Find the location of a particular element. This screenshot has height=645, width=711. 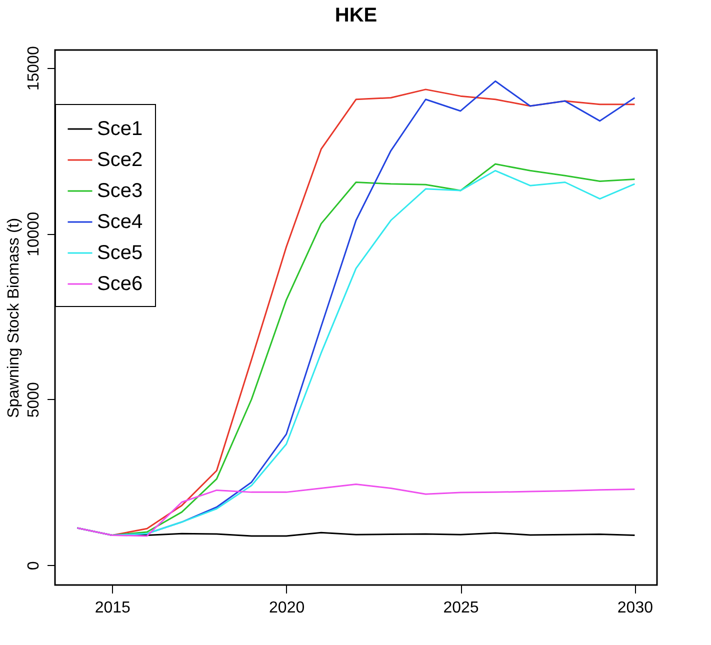

x-tick-label: 2020 is located at coordinates (287, 608).